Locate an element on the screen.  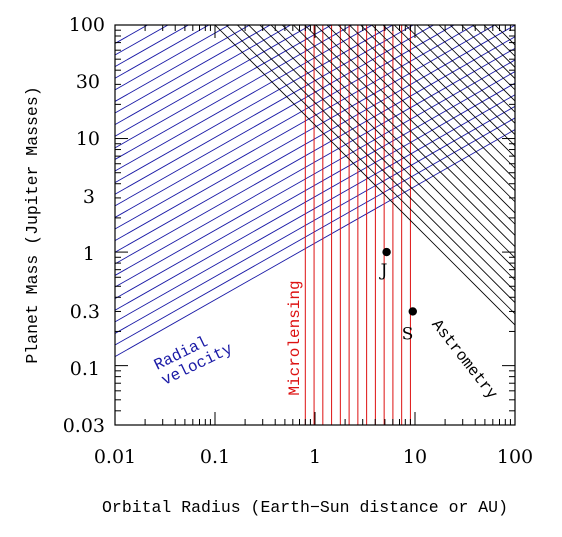
y-tick-label: 0.3 is located at coordinates (85, 312).